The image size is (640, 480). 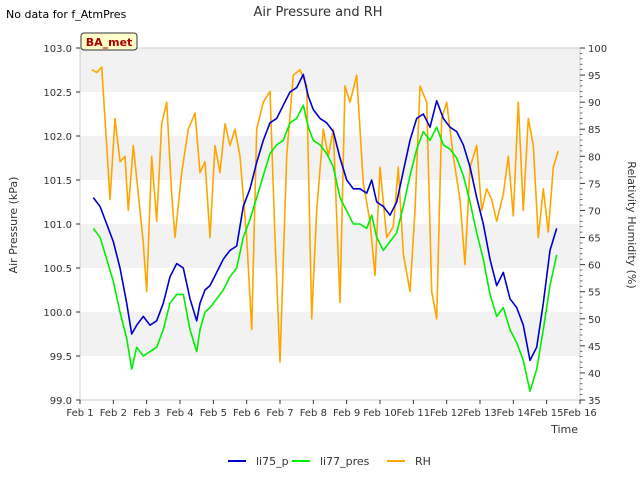 I want to click on y-right-tick-label: 60, so click(x=594, y=266).